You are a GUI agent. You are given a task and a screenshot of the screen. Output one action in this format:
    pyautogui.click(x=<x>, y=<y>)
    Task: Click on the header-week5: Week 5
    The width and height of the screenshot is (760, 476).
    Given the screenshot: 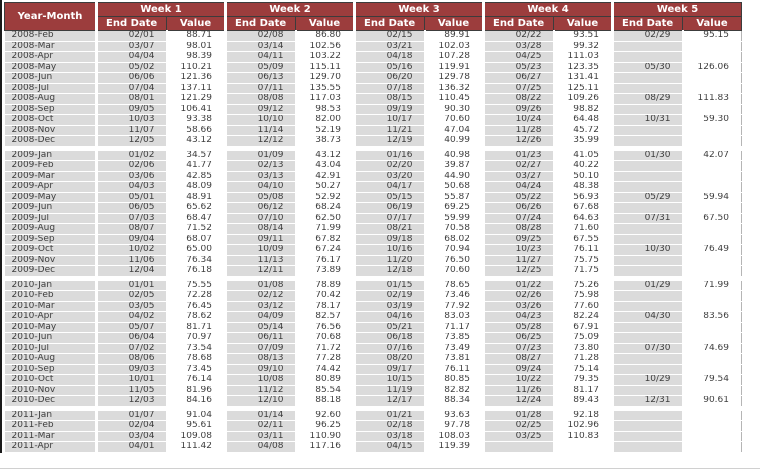 What is the action you would take?
    pyautogui.click(x=676, y=9)
    